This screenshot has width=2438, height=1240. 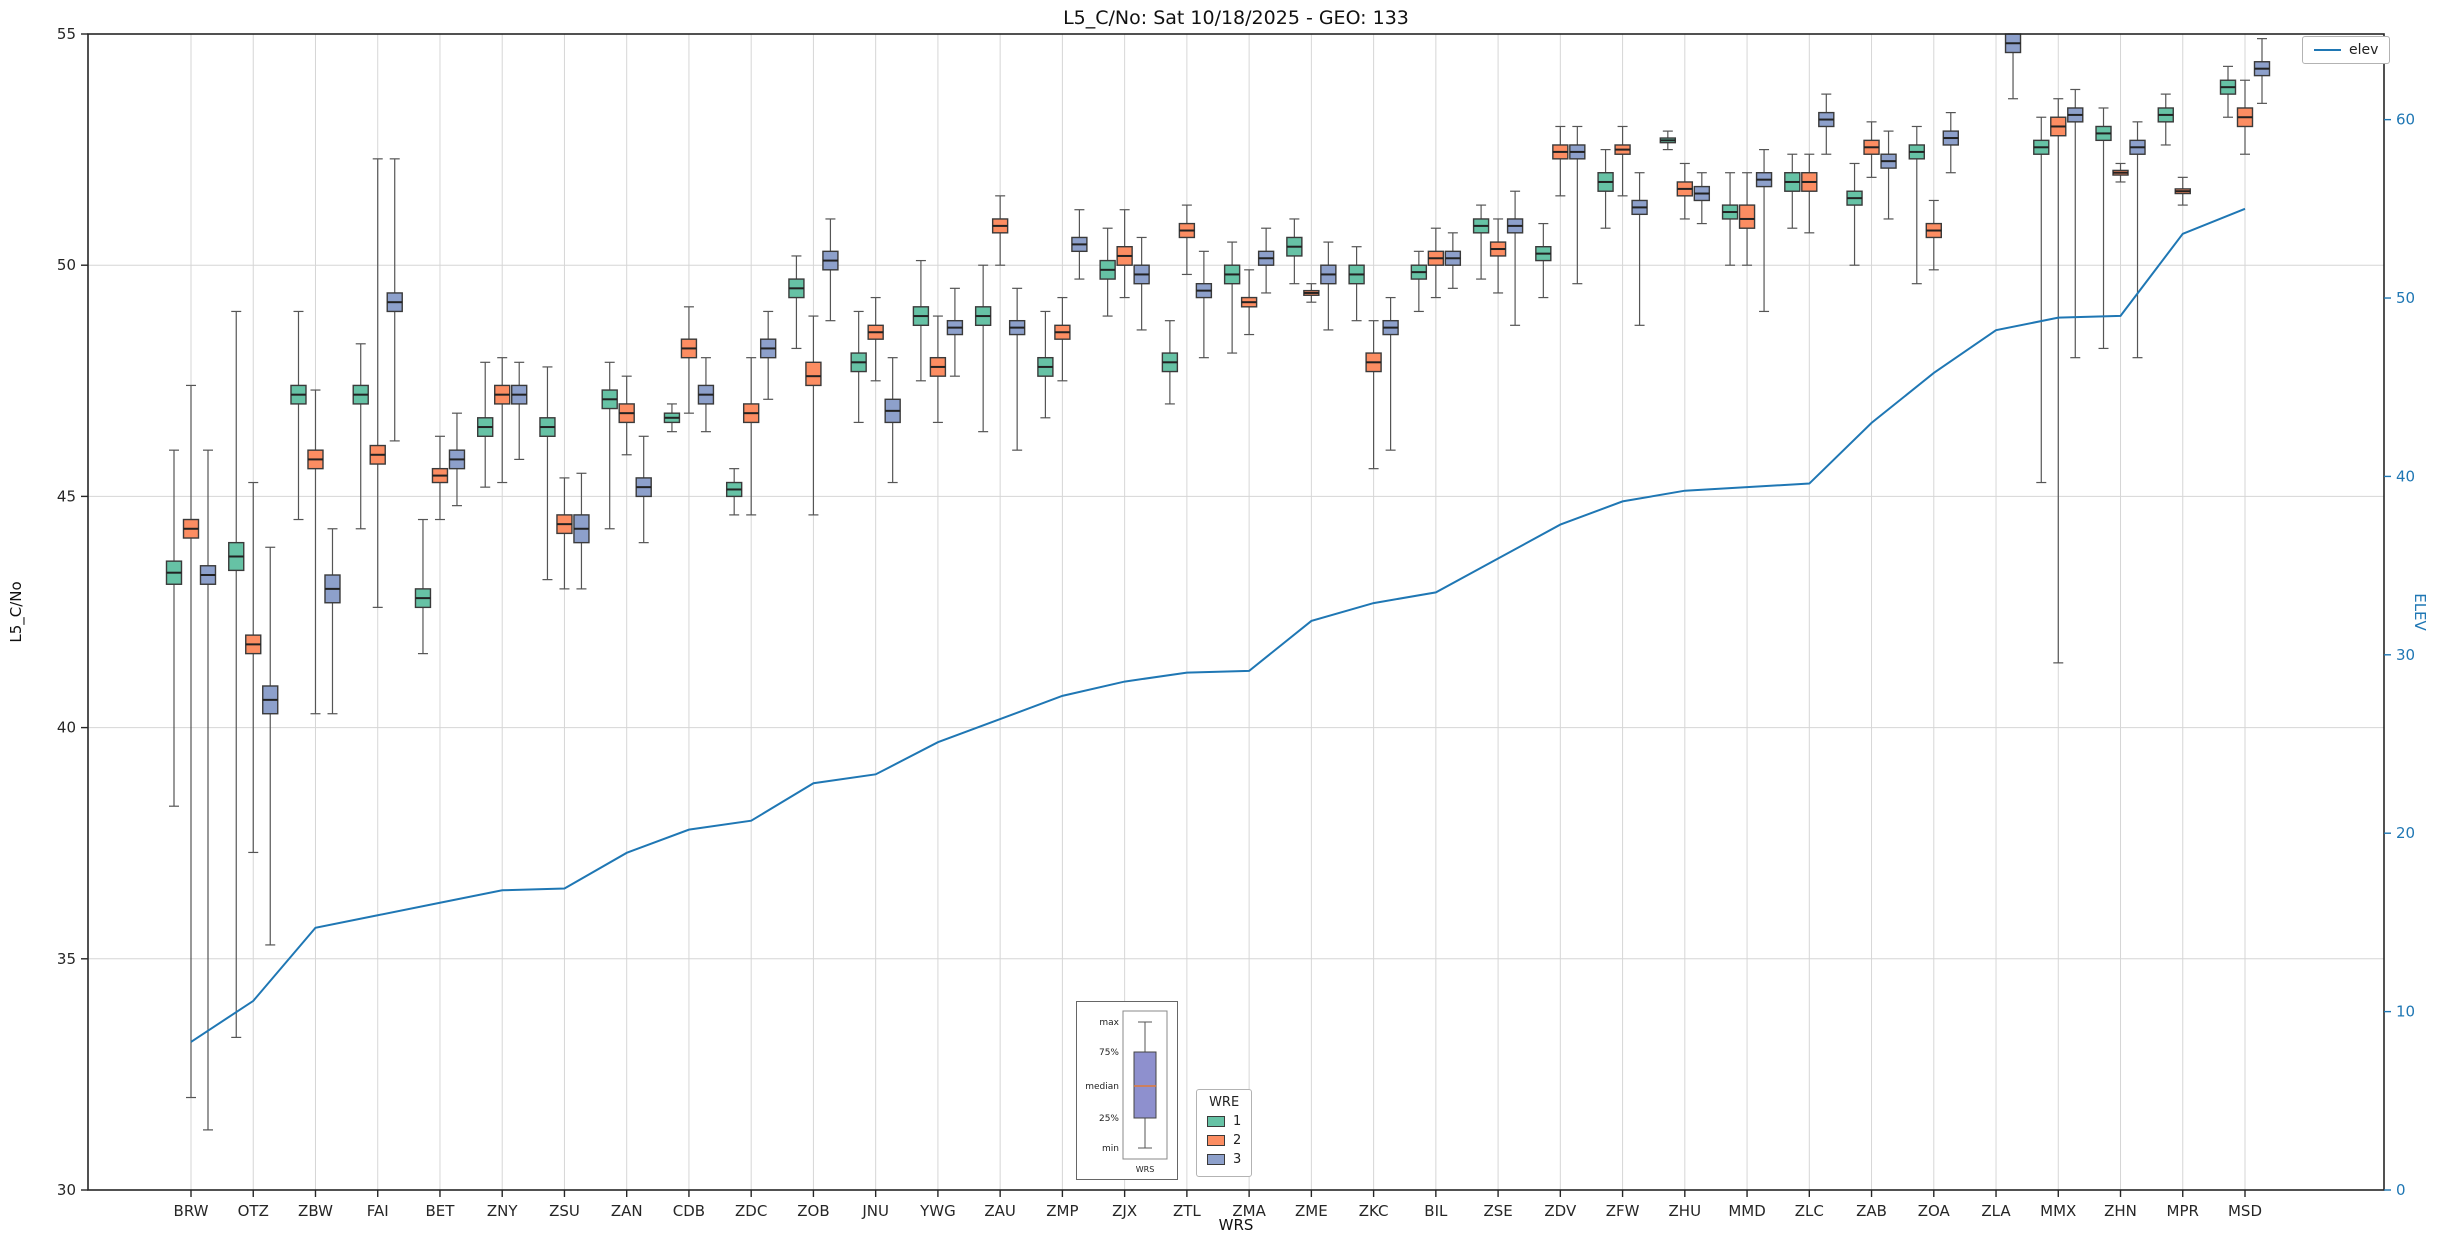 I want to click on svg-text: 20, so click(x=2405, y=833).